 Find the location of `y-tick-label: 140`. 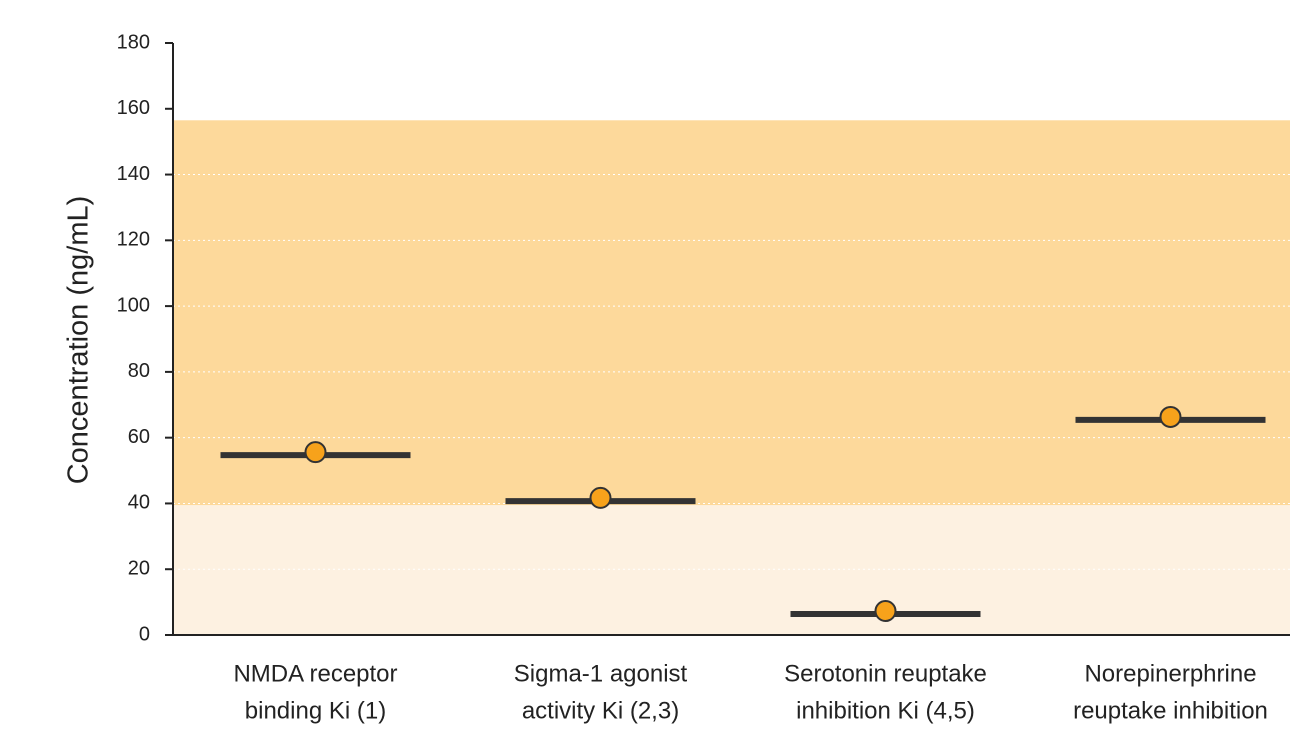

y-tick-label: 140 is located at coordinates (133, 174).